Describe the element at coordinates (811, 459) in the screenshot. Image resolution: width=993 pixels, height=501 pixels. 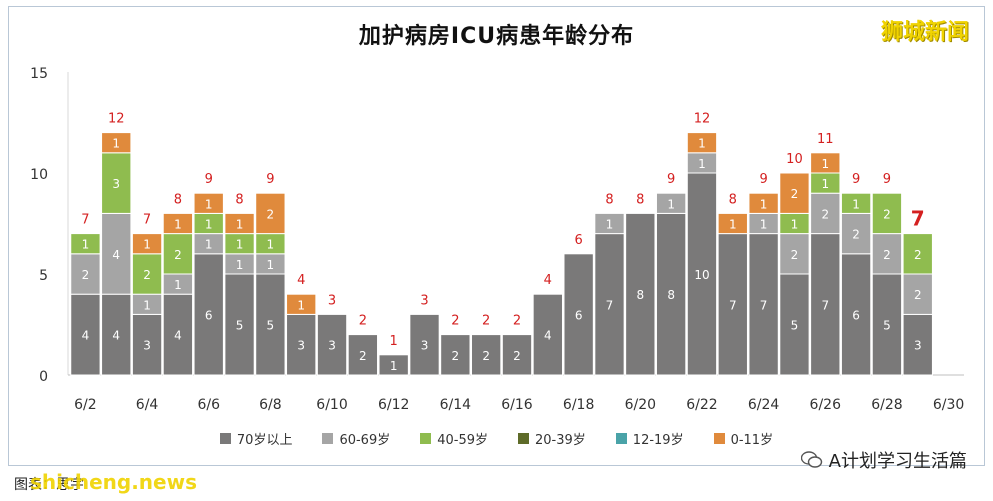
I see `wechat-icon` at that location.